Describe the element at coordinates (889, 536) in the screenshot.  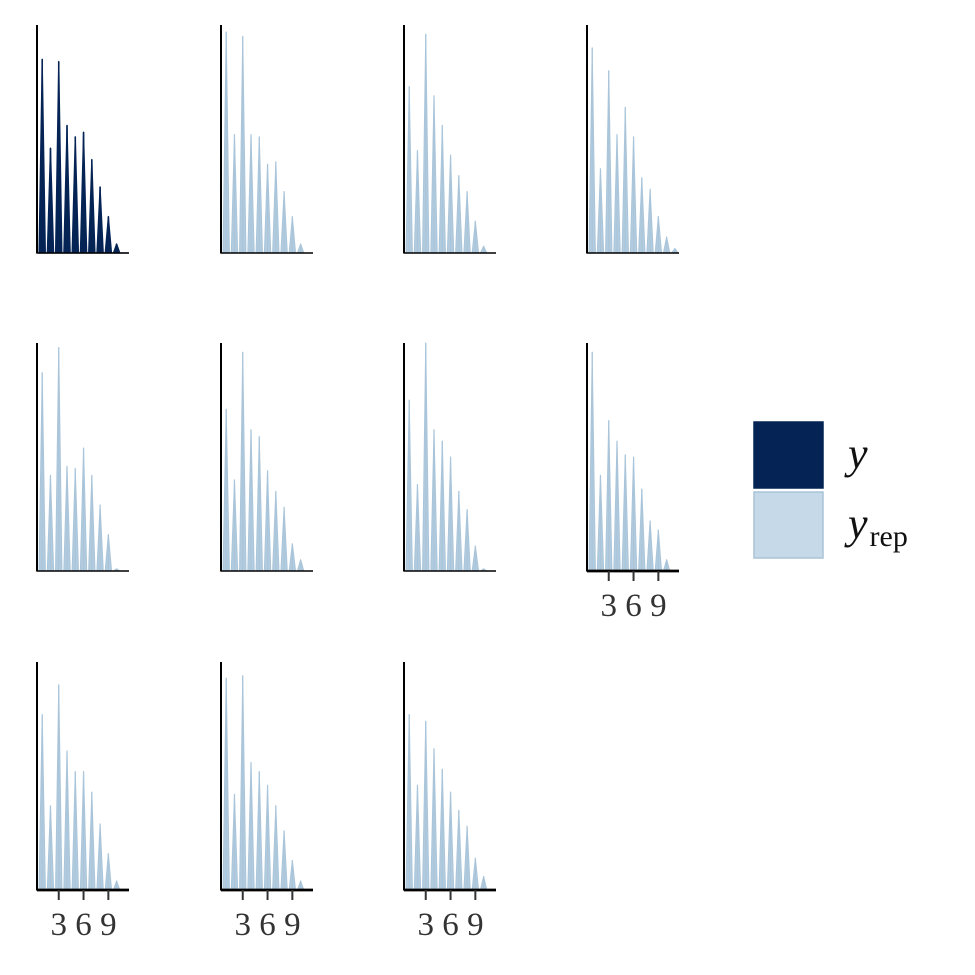
I see `legend-subscript: rep` at that location.